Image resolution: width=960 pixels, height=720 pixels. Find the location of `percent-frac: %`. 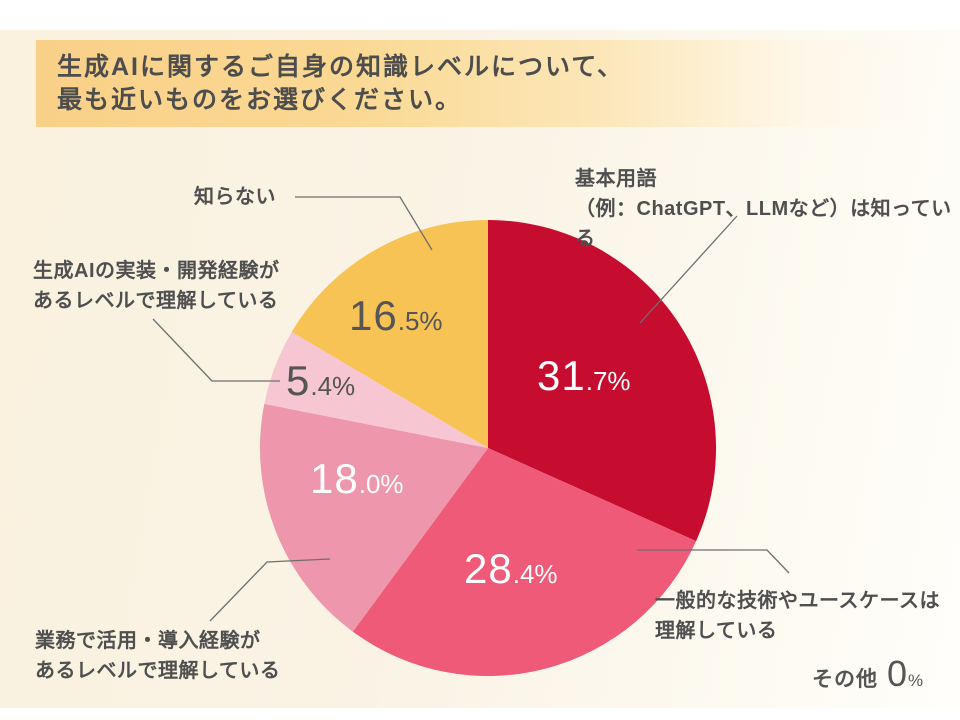

percent-frac: % is located at coordinates (916, 680).